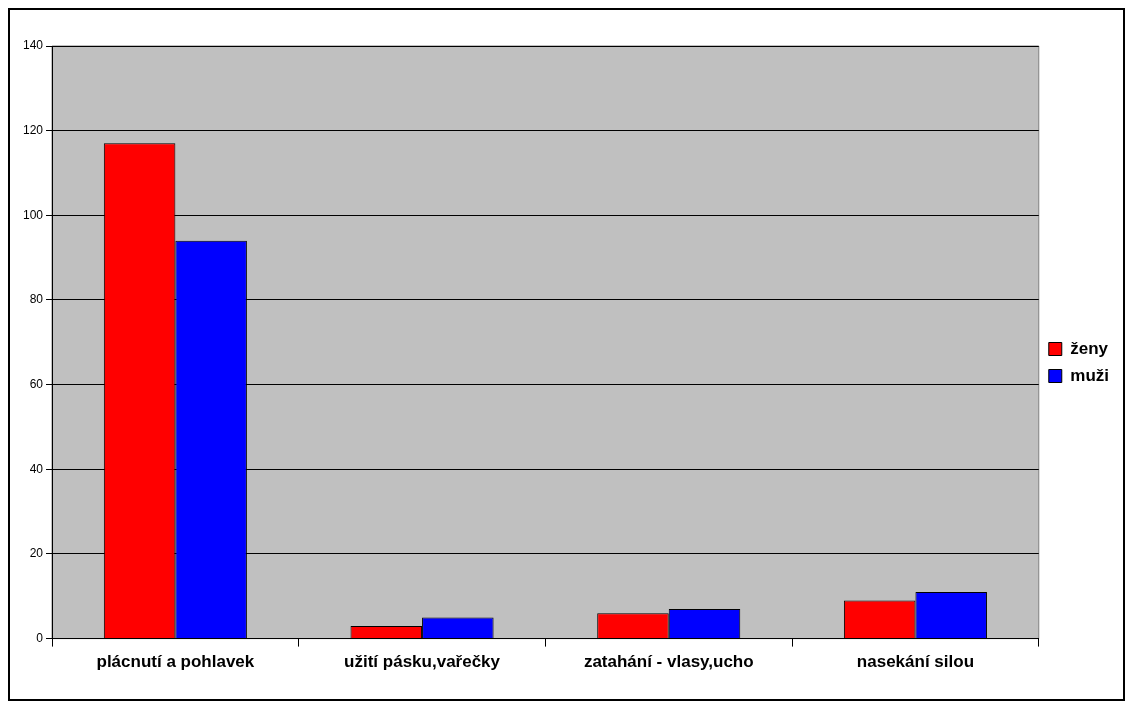  What do you see at coordinates (1090, 375) in the screenshot?
I see `legend-label: muži` at bounding box center [1090, 375].